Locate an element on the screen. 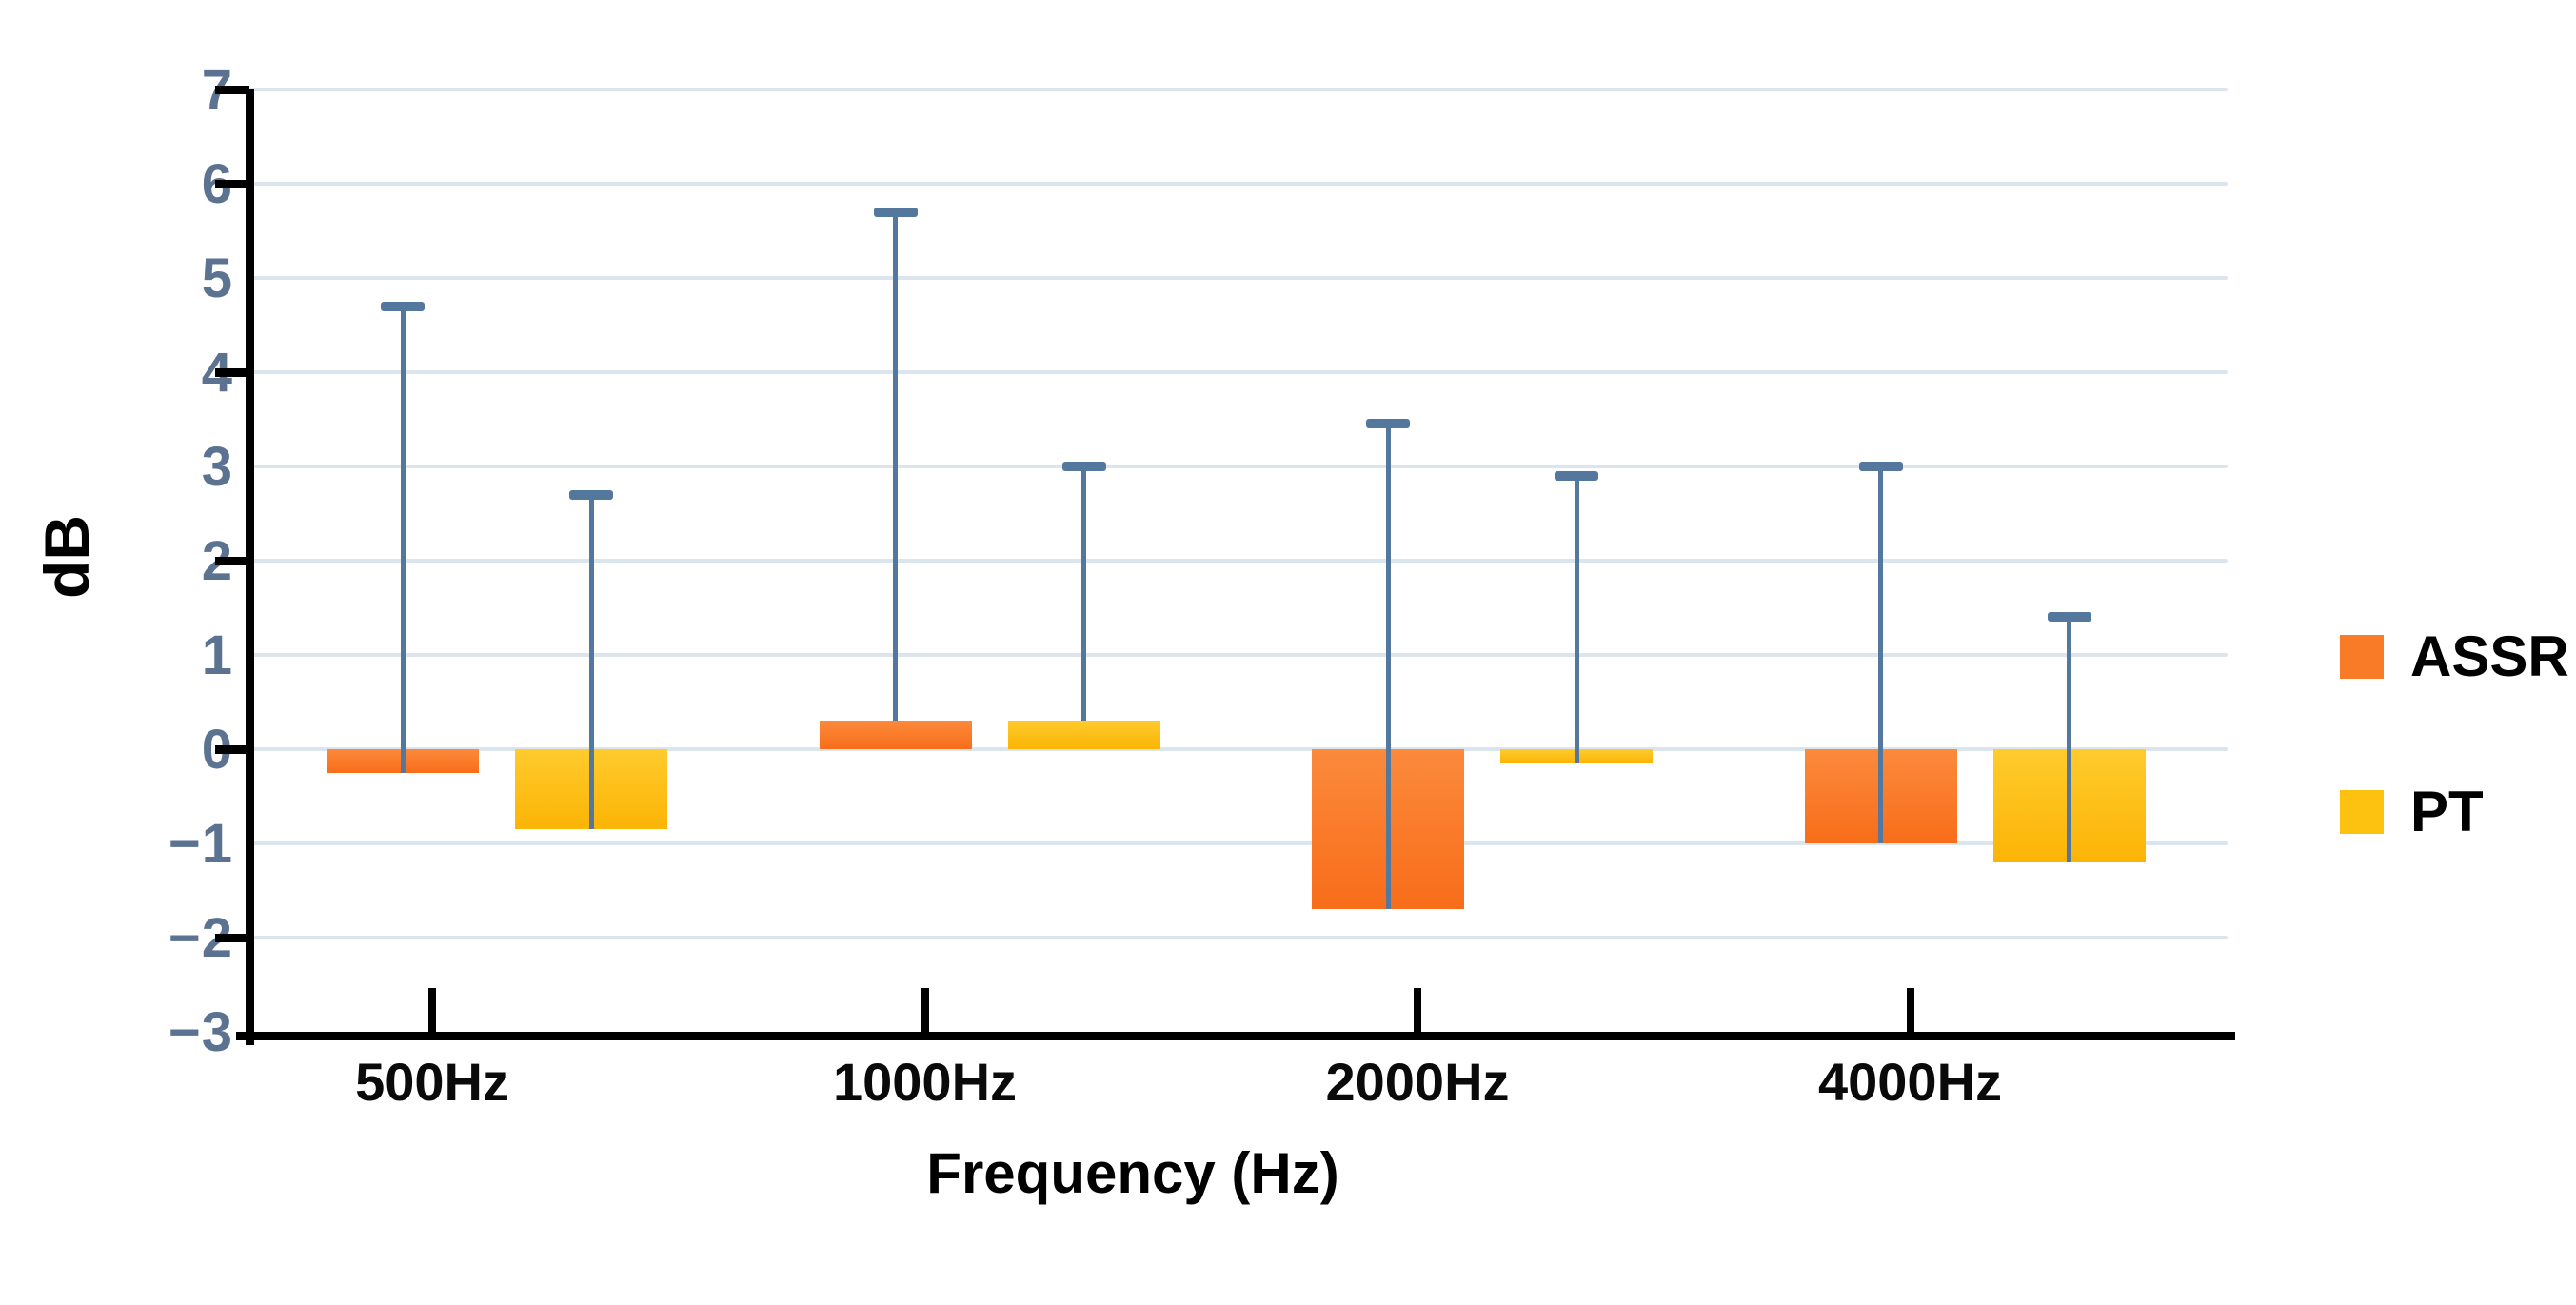  y-tick-label--2: −2 is located at coordinates (201, 938).